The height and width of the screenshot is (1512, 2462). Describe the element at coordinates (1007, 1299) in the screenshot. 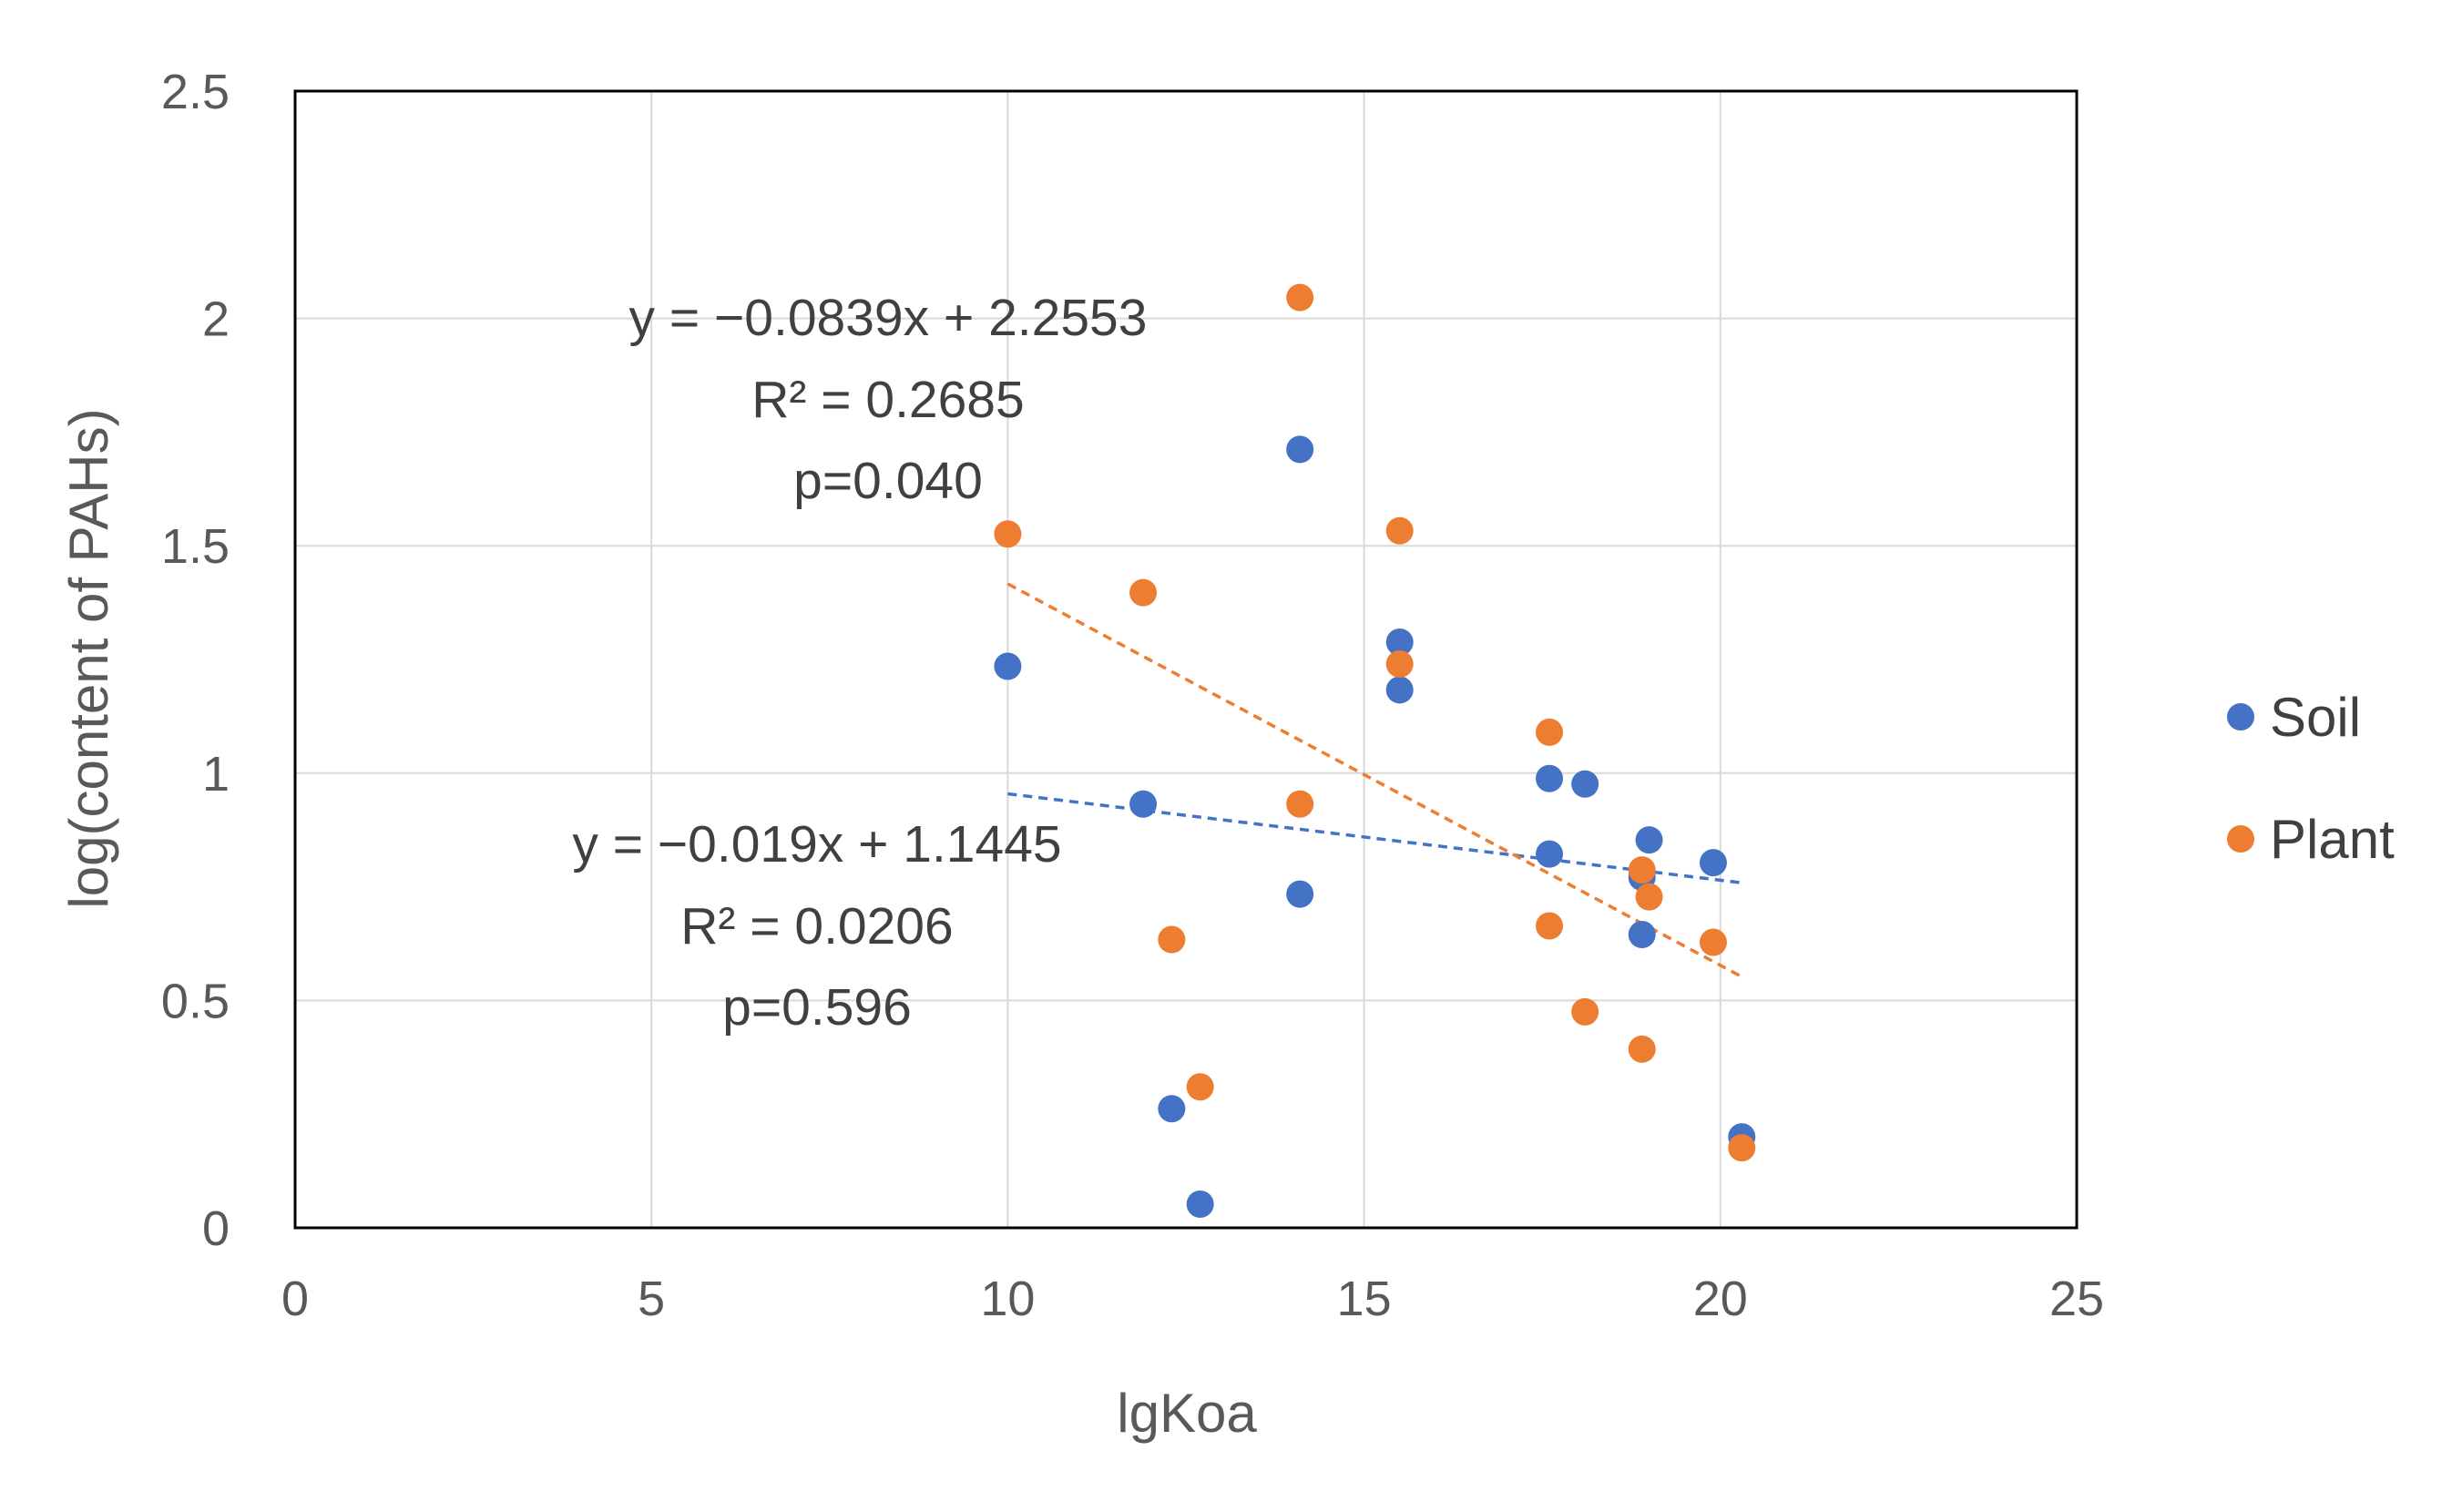

I see `x-tick-label: 10` at that location.